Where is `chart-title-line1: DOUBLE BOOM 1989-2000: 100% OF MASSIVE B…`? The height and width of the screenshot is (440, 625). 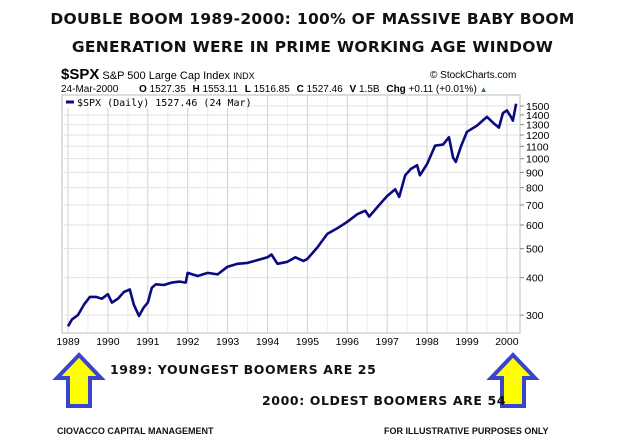
chart-title-line1: DOUBLE BOOM 1989-2000: 100% OF MASSIVE B… is located at coordinates (312, 19).